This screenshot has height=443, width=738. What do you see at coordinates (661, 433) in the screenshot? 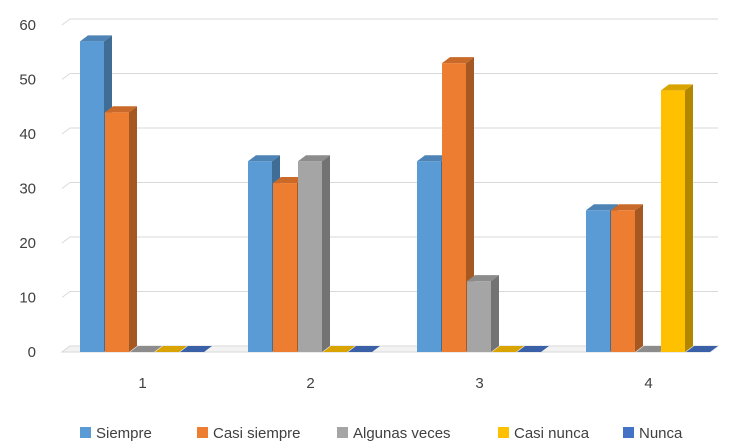
I see `legend-label: Nunca` at bounding box center [661, 433].